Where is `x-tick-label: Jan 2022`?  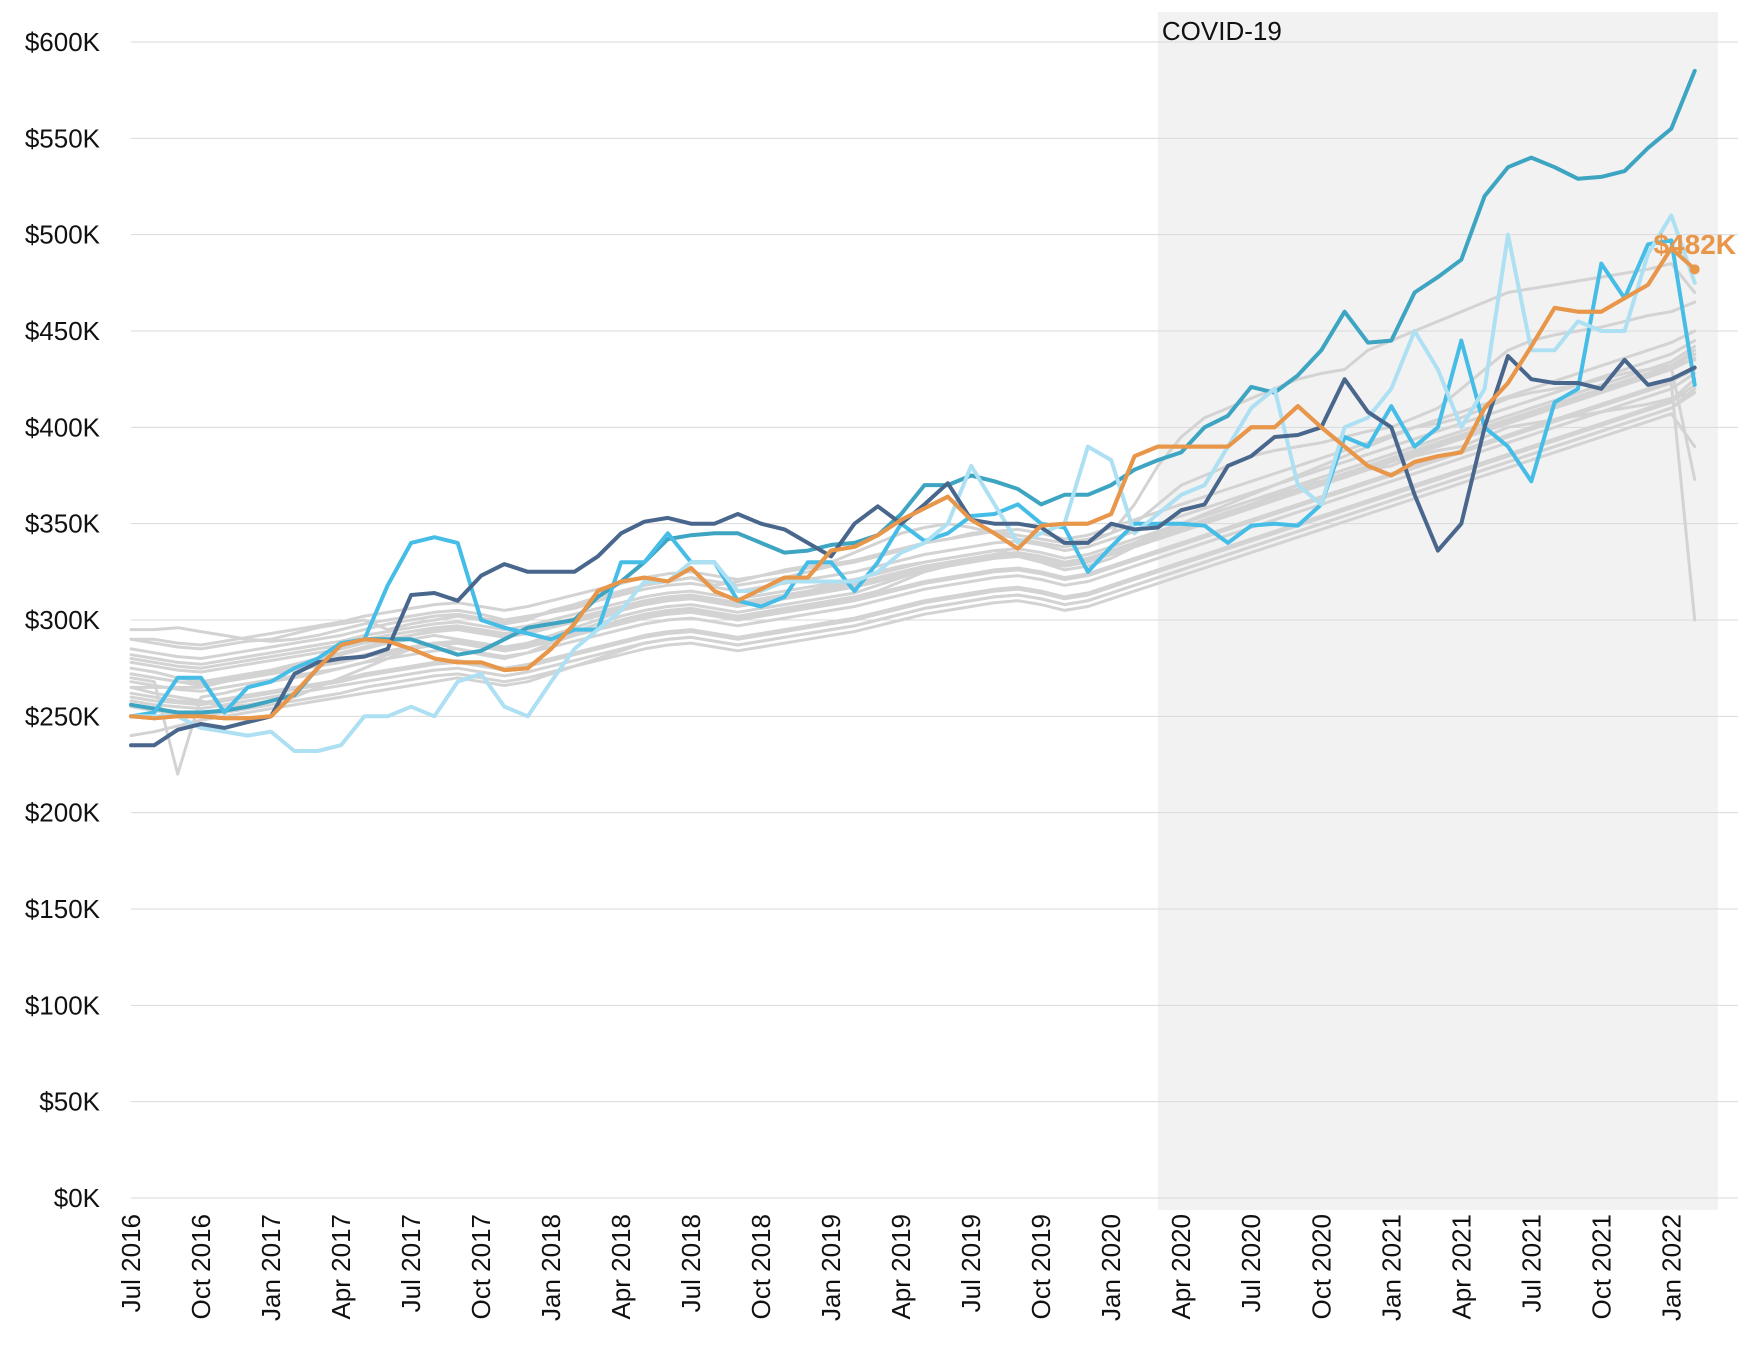 x-tick-label: Jan 2022 is located at coordinates (1671, 1267).